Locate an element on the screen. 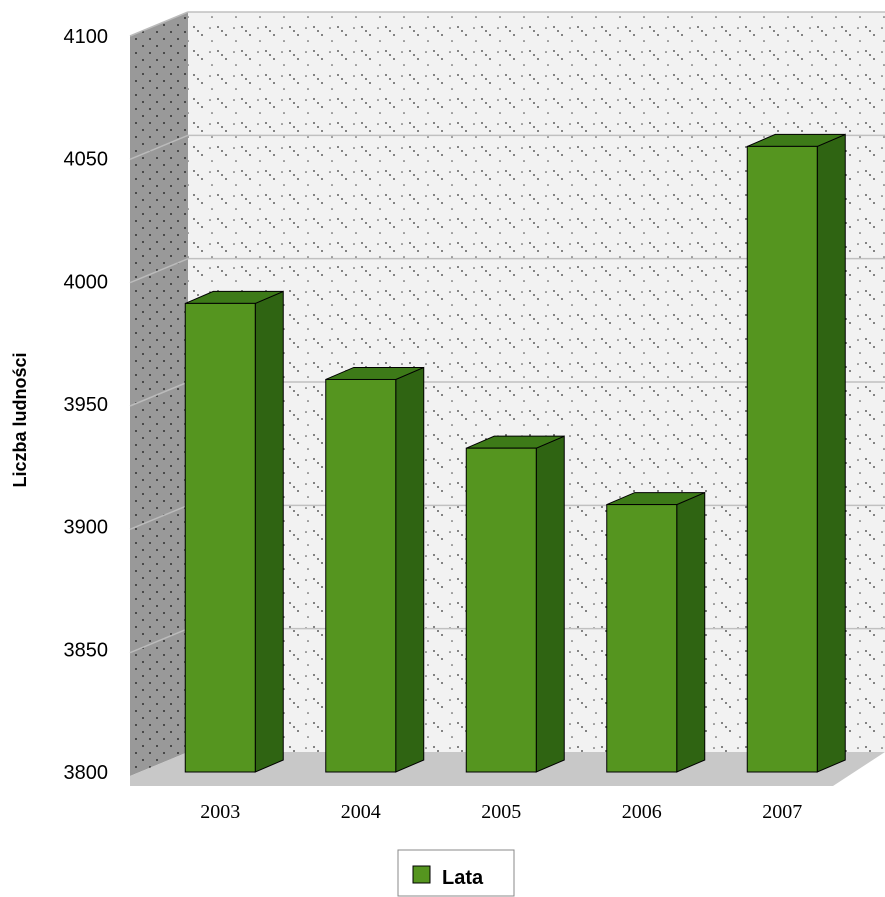  x-tick-label: 2005 is located at coordinates (501, 812).